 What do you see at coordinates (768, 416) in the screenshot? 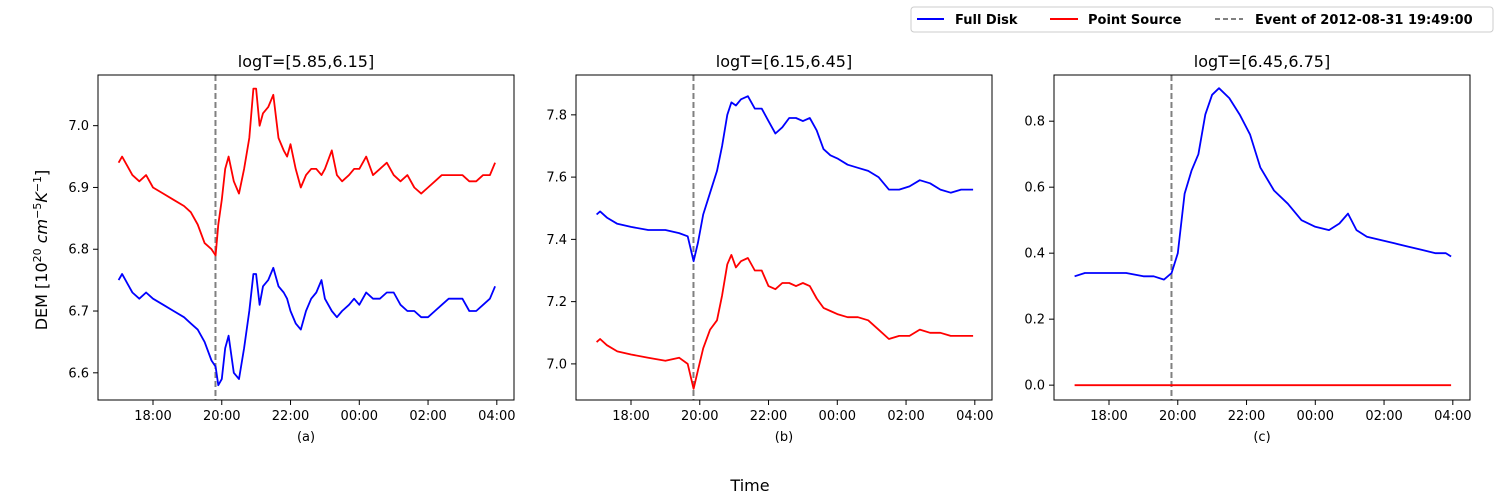
I see `panel-b-xtick-label: 22:00` at bounding box center [768, 416].